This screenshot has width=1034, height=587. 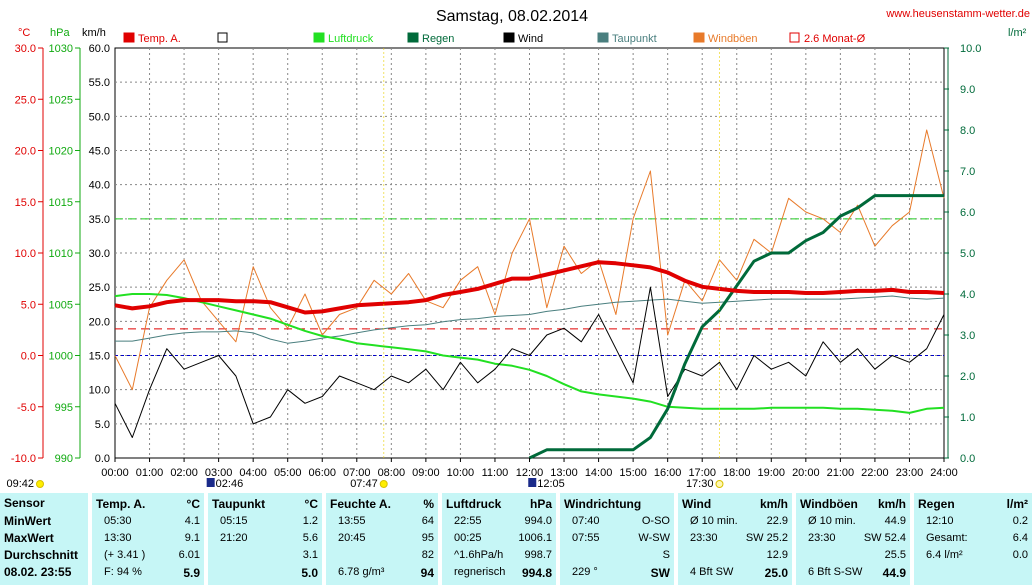 What do you see at coordinates (219, 473) in the screenshot?
I see `time-tick-label: 03:00` at bounding box center [219, 473].